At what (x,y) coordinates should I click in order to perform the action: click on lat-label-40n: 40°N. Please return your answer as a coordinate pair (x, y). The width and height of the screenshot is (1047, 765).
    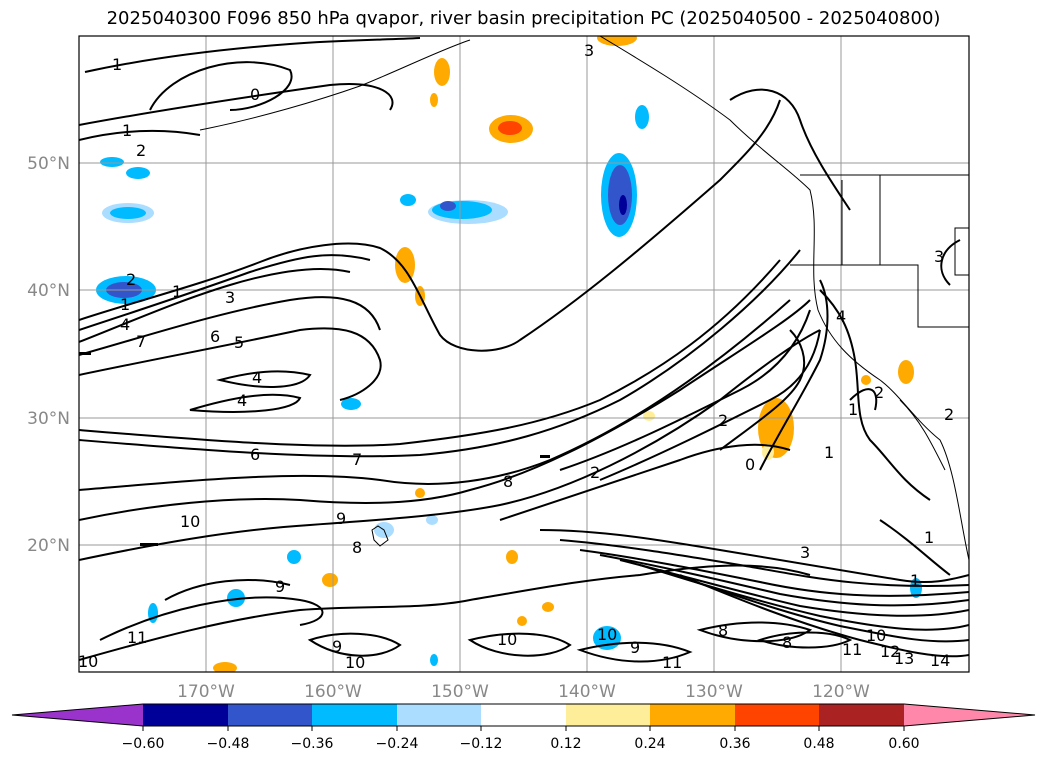
    Looking at the image, I should click on (48, 291).